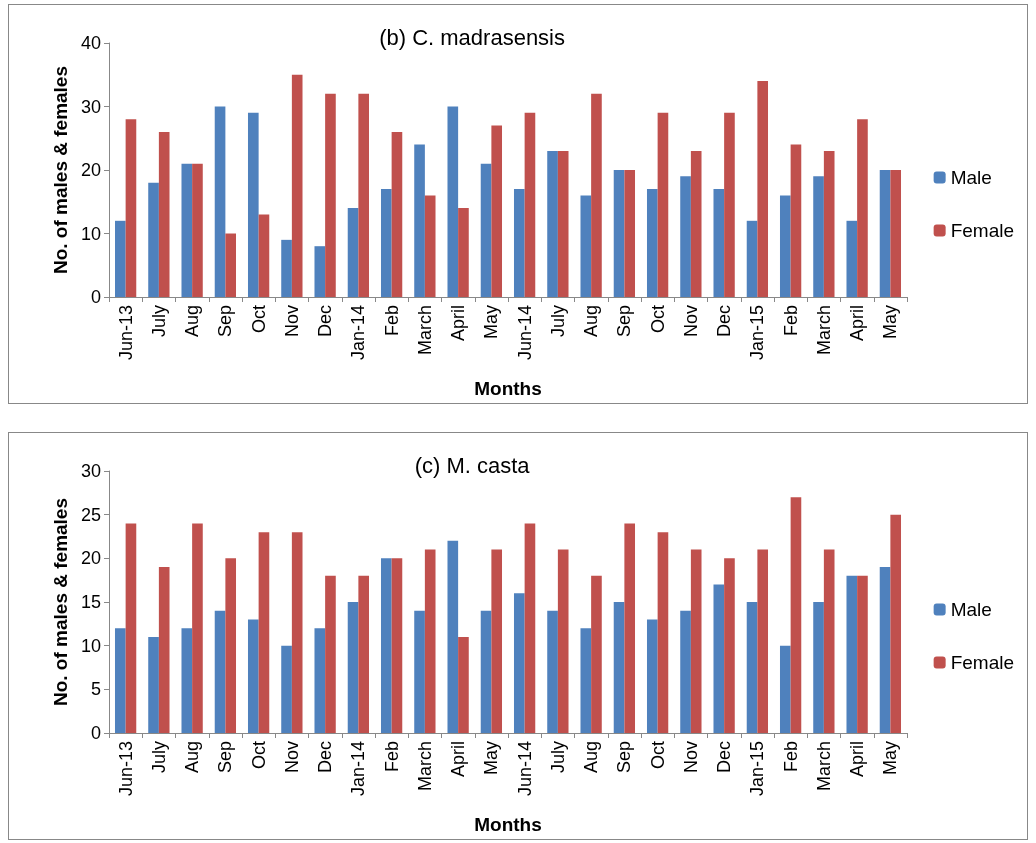  I want to click on y-tick-label: 20, so click(90, 170).